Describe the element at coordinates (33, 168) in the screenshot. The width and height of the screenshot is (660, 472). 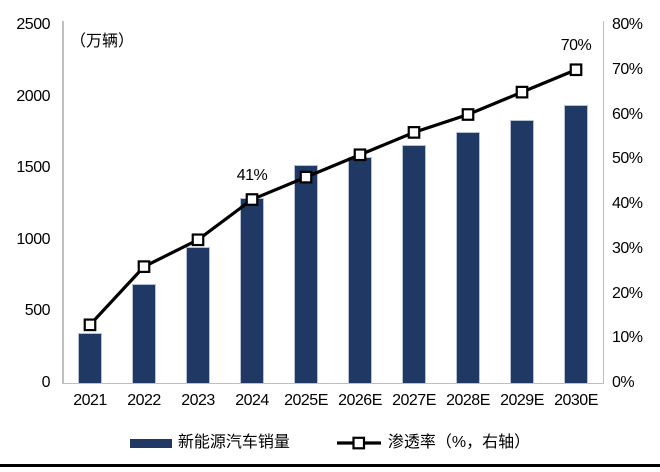
I see `left-axis-tick-label: 1500` at that location.